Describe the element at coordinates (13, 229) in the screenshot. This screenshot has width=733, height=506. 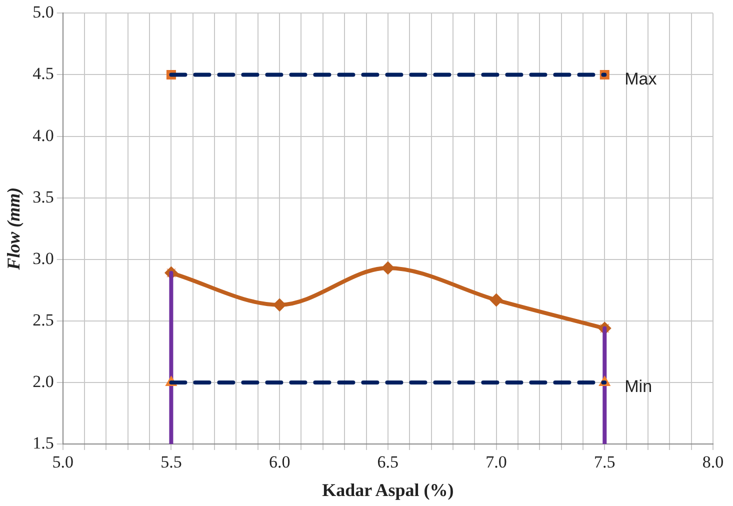
I see `y-axis-title: Flow (mm)` at that location.